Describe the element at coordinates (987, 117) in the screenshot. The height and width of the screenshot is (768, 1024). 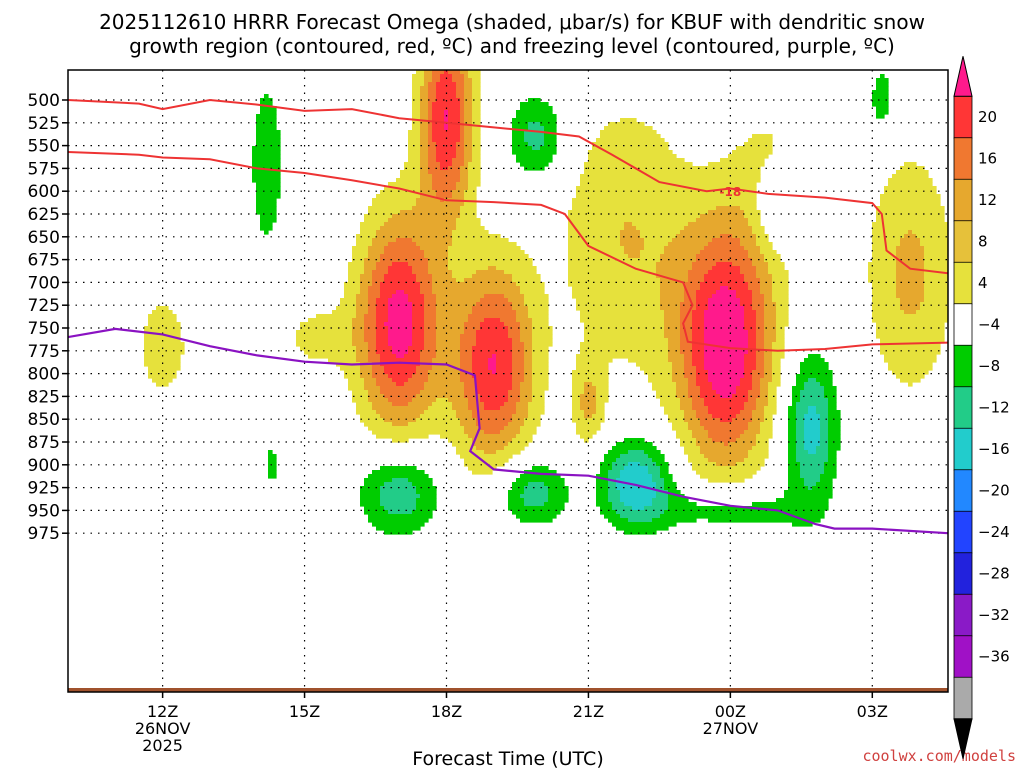
I see `colorbar-label: 20` at that location.